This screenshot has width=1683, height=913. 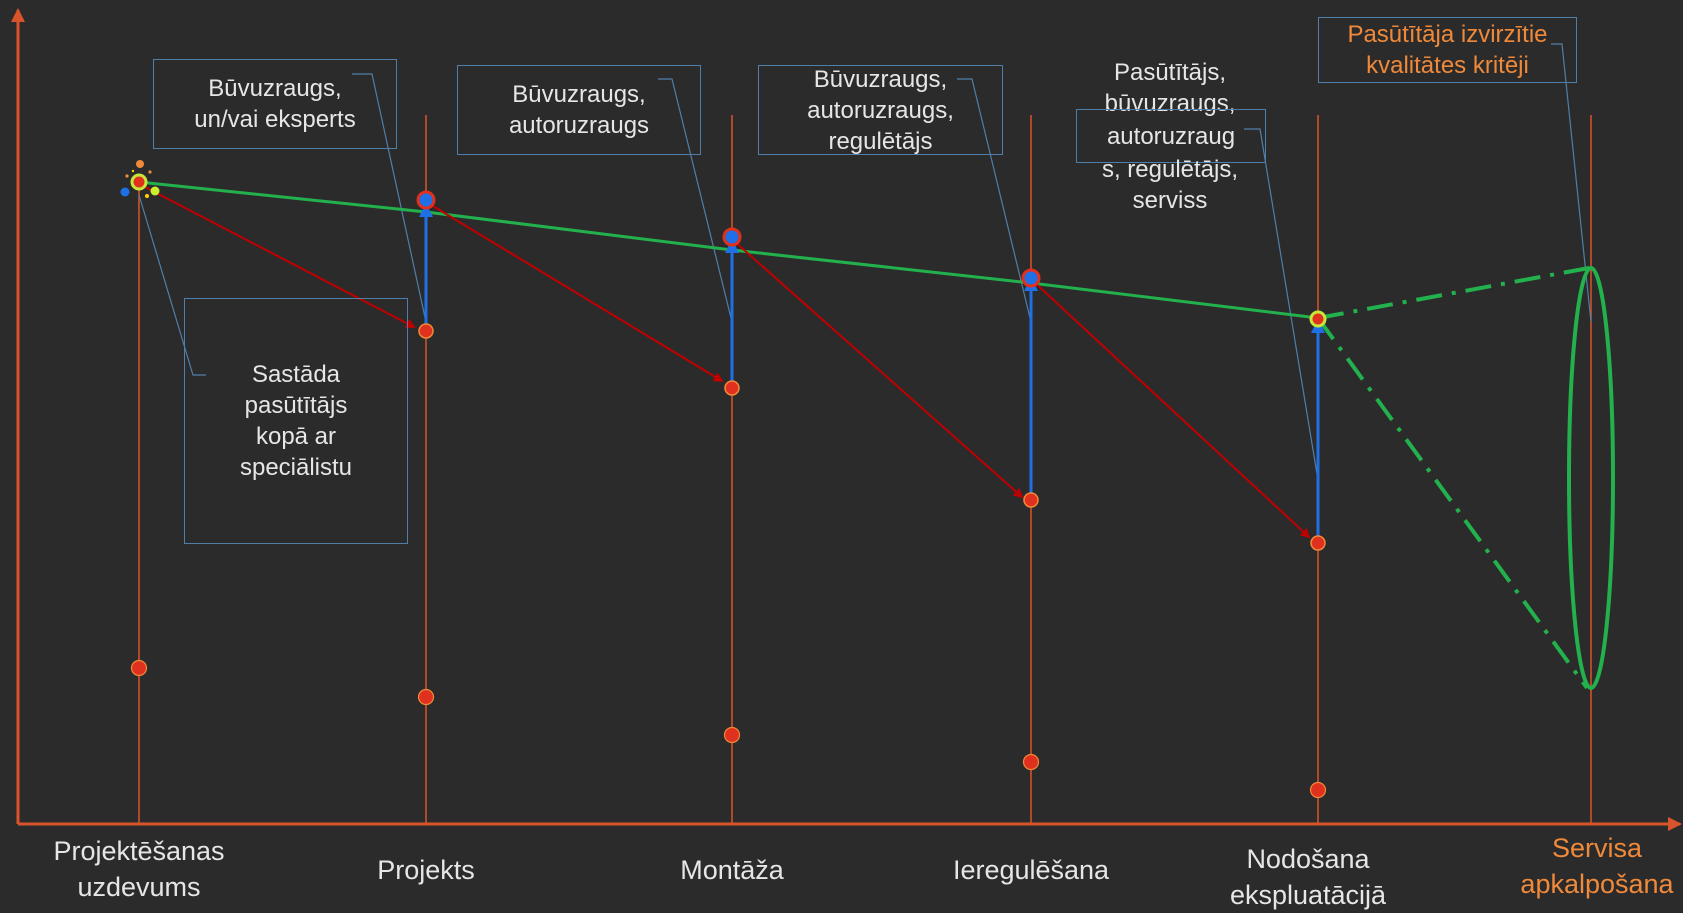 What do you see at coordinates (1170, 185) in the screenshot?
I see `callout-pasutitajs-text-bottom: s, regulētājs, serviss` at bounding box center [1170, 185].